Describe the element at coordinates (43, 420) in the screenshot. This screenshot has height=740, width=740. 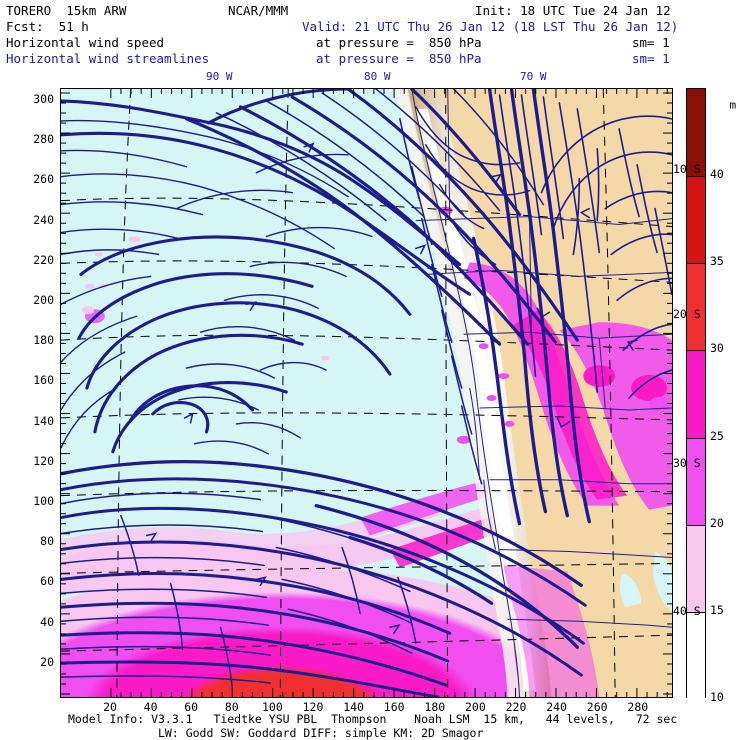
I see `y-axis-label-140: 140` at that location.